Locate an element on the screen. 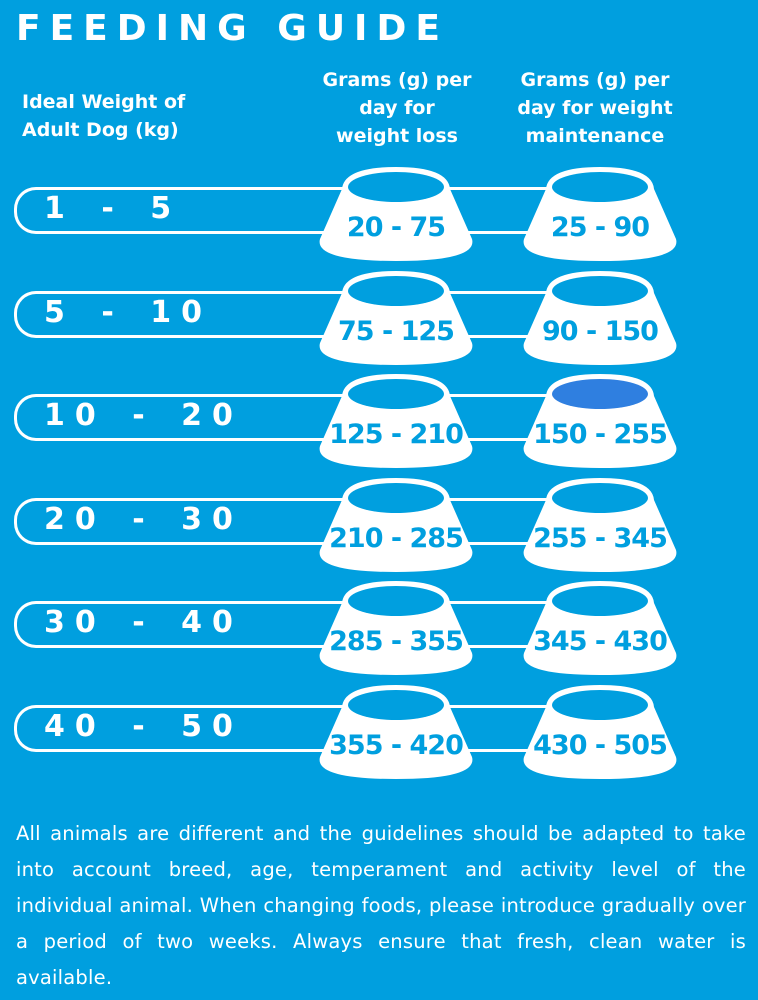  table-row: 5 - 10 75 - 125 90 - 150 is located at coordinates (379, 319).